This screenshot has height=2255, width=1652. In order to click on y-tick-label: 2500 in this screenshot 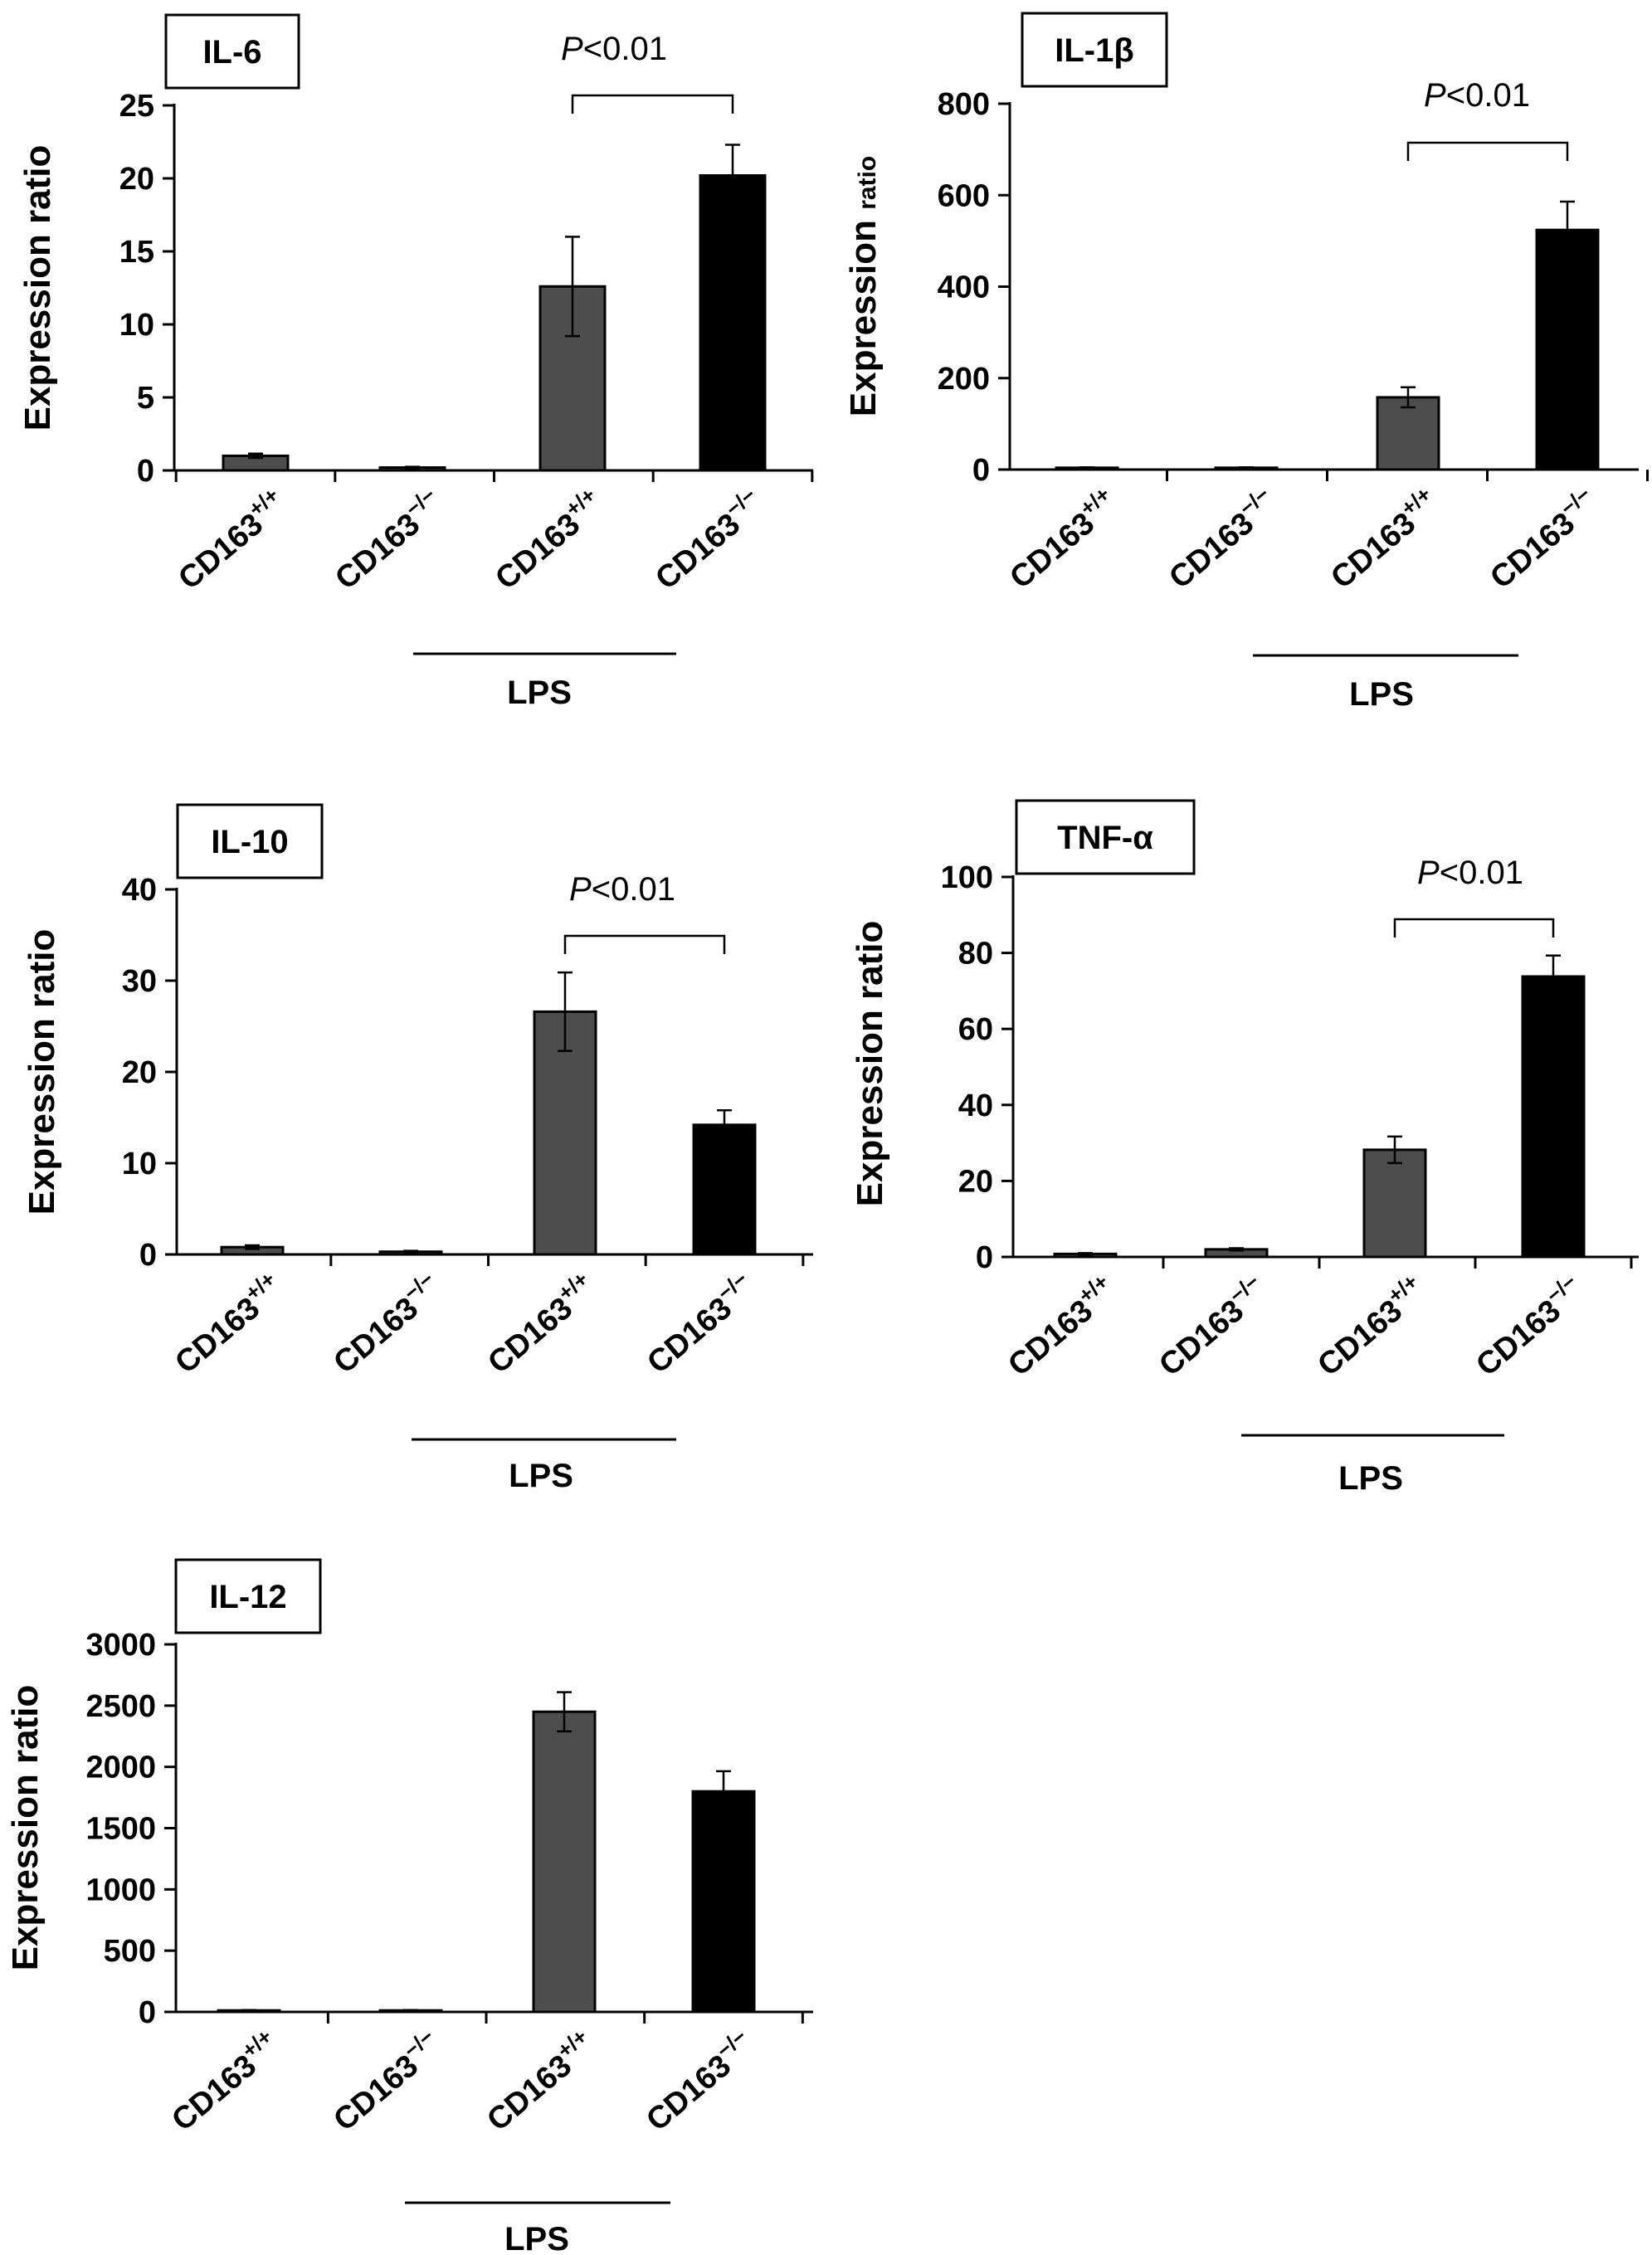, I will do `click(121, 1707)`.